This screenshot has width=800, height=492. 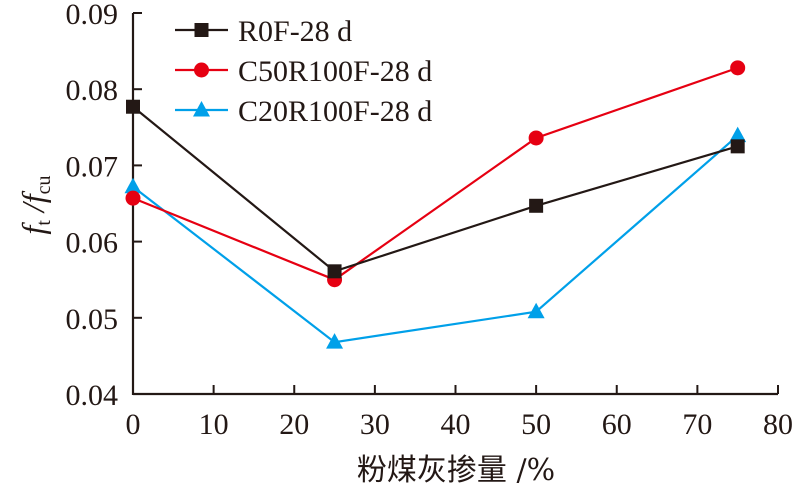 I want to click on legend: R0F-28 d C50R100F-28 d C20R100F-28 d, so click(x=303, y=71).